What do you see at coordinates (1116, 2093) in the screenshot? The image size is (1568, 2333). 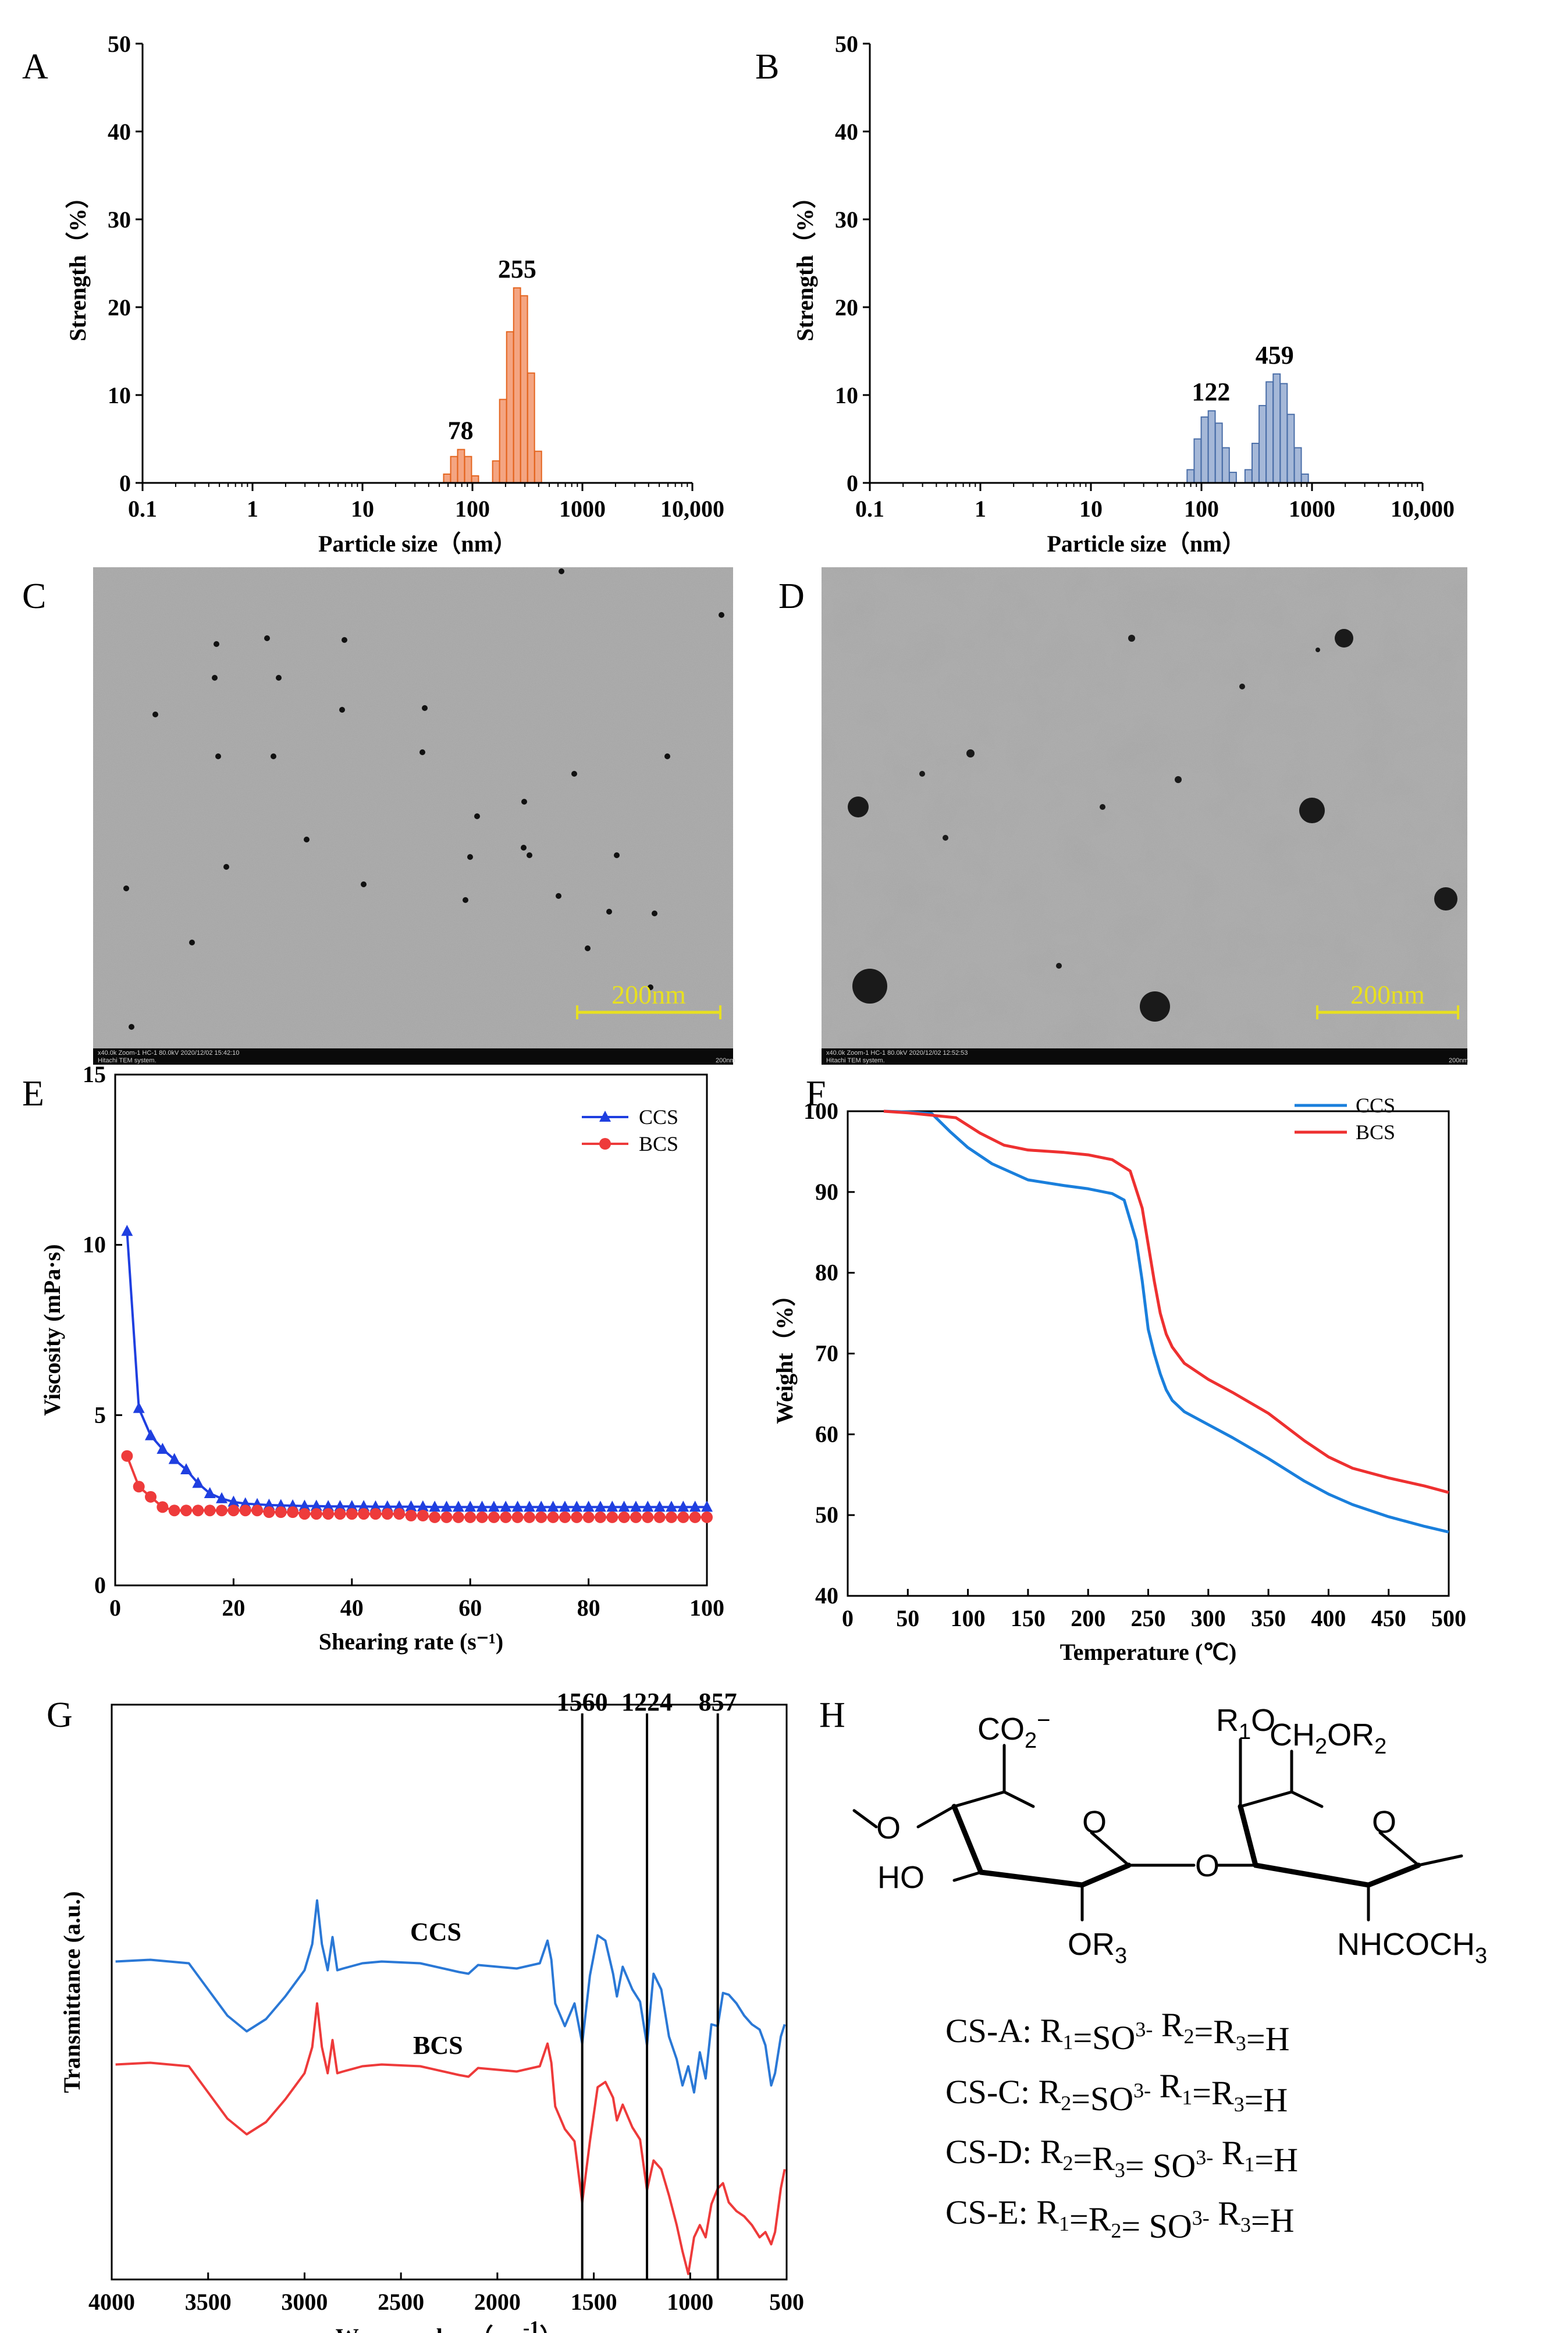 I see `cs-variant-line: CS-C: R2=SO3- R1=R3=H` at bounding box center [1116, 2093].